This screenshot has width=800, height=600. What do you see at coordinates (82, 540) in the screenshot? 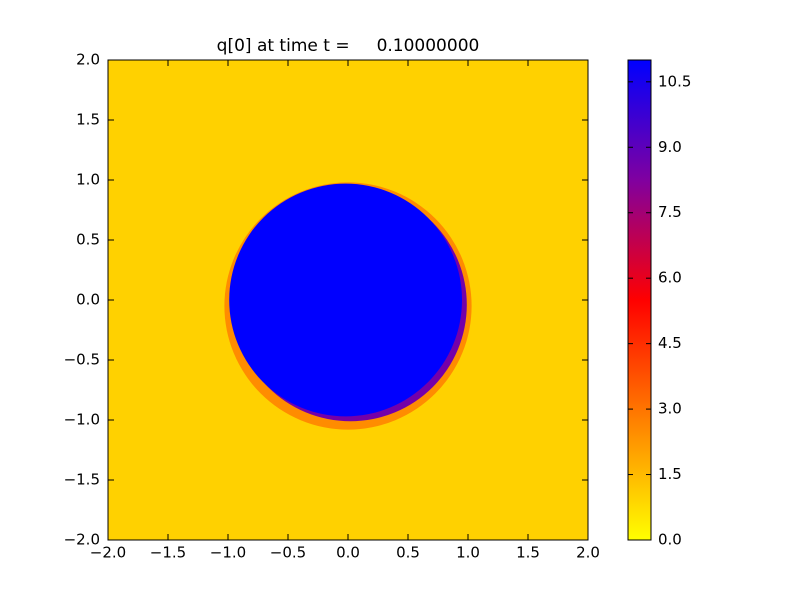
I see `y-tick-label: −2.0` at bounding box center [82, 540].